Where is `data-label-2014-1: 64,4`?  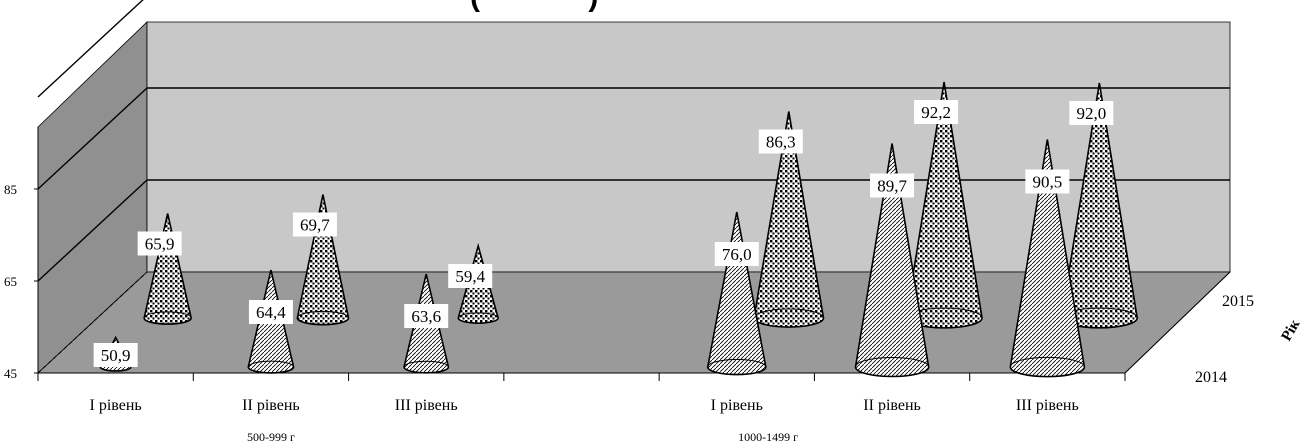
data-label-2014-1: 64,4 is located at coordinates (270, 312).